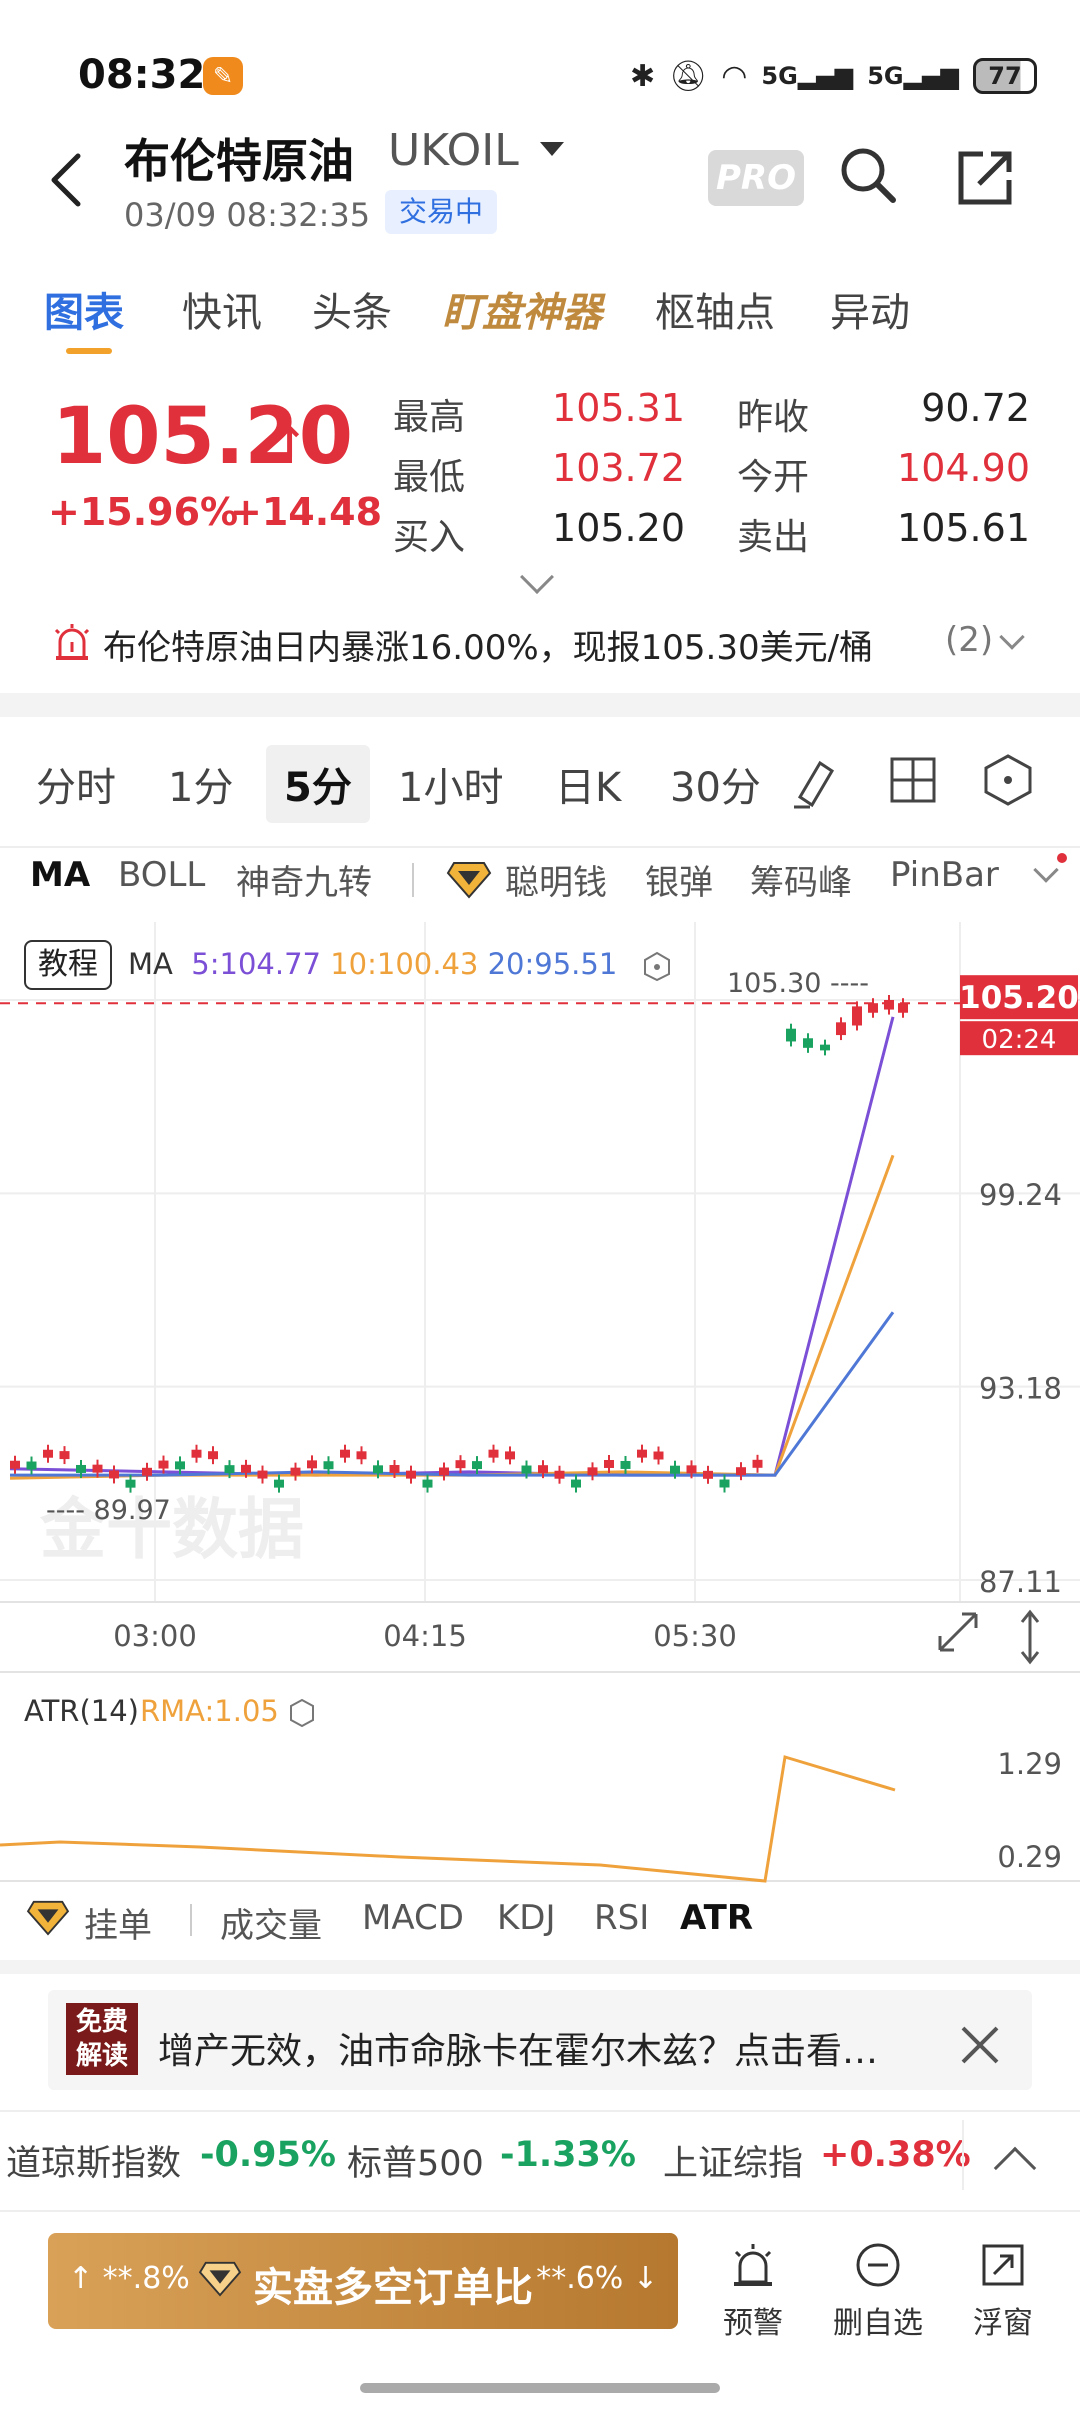  Describe the element at coordinates (552, 964) in the screenshot. I see `ma20-value: 20:95.51` at that location.